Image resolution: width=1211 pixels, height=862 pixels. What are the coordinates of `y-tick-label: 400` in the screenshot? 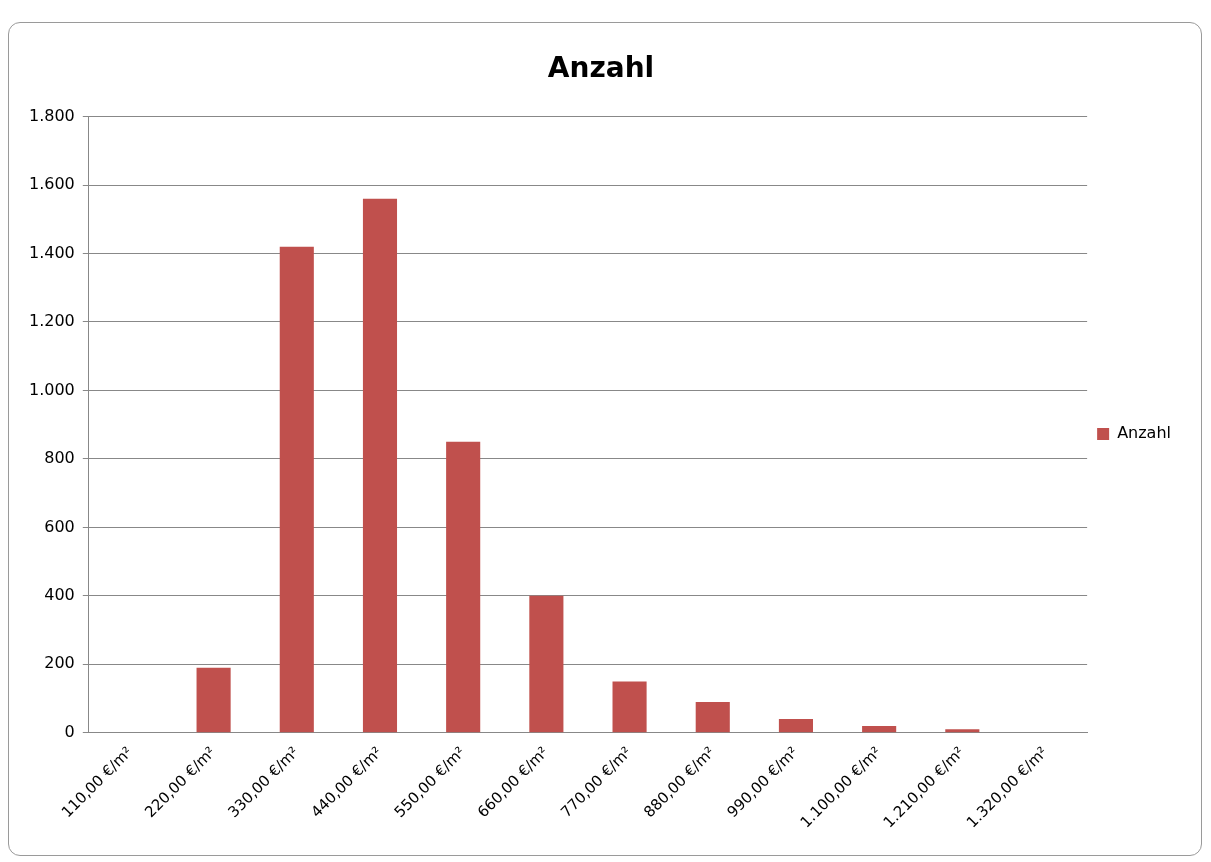 It's located at (59, 594).